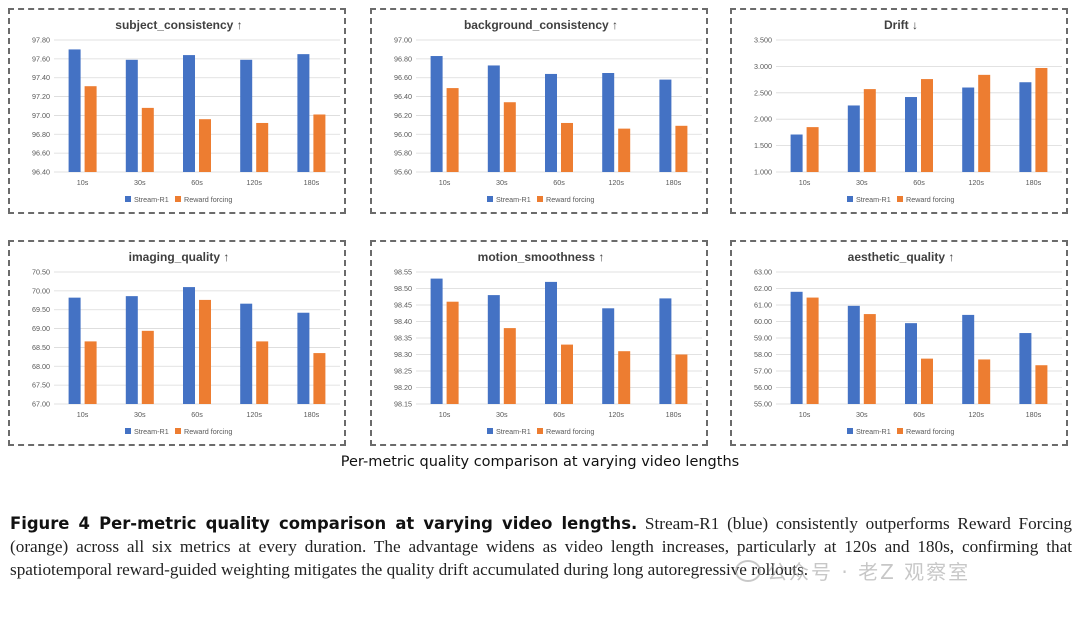  Describe the element at coordinates (763, 305) in the screenshot. I see `y-tick-label: 61.00` at that location.